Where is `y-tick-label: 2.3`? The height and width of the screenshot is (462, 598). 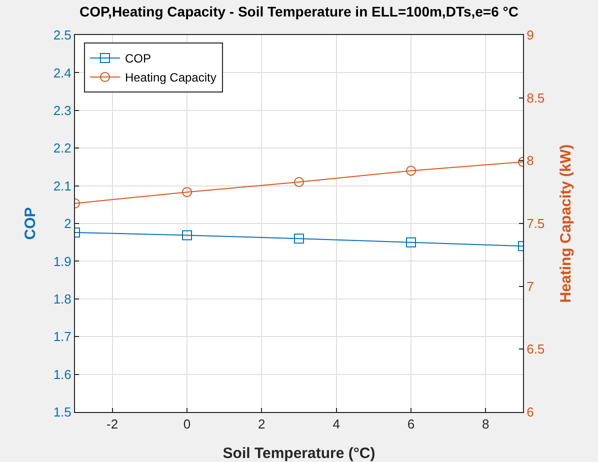 y-tick-label: 2.3 is located at coordinates (62, 110).